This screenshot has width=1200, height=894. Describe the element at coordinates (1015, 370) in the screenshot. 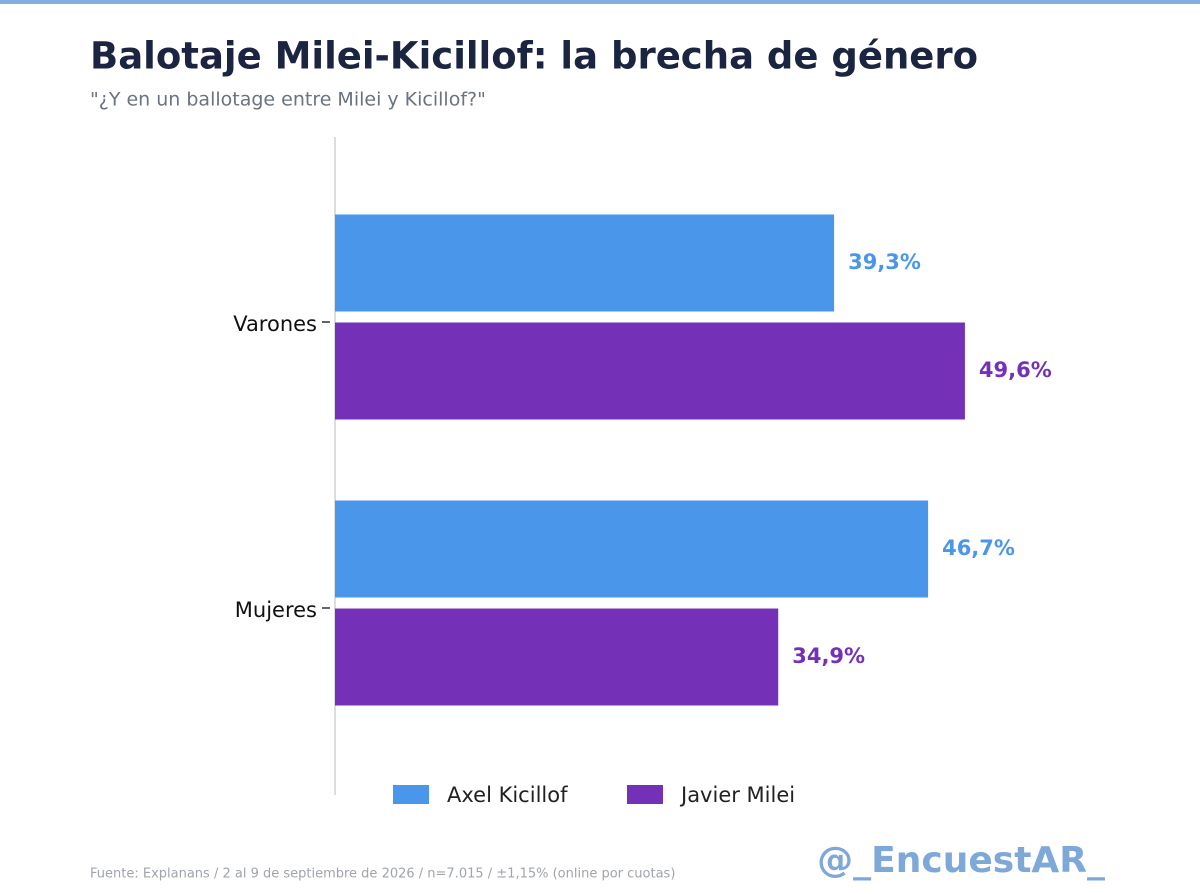

I see `data-label: 49,6%` at that location.